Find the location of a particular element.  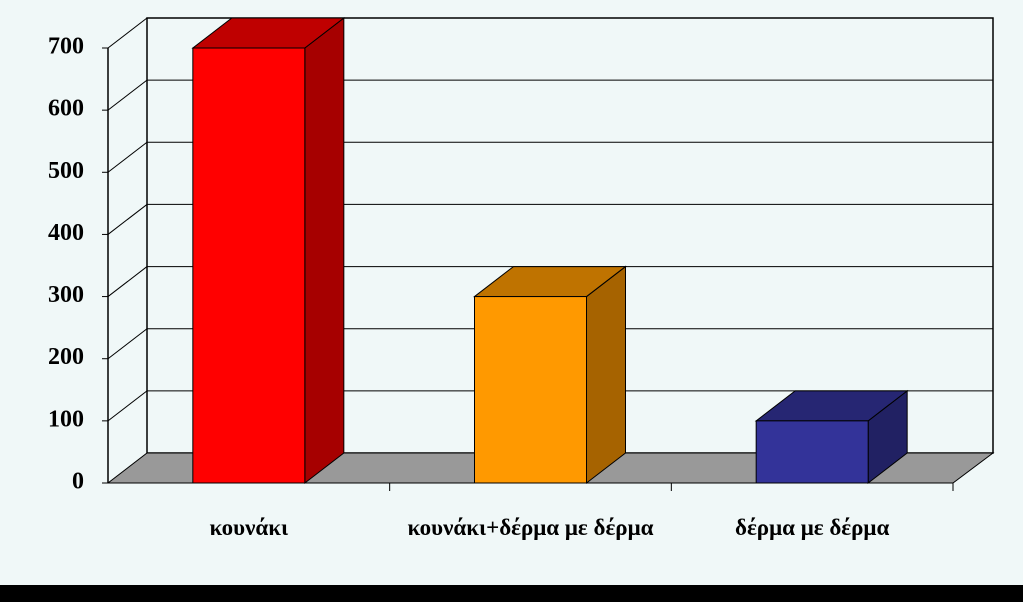

x-tick-label: κουνάκι+δέρμα με δέρμα is located at coordinates (530, 527).